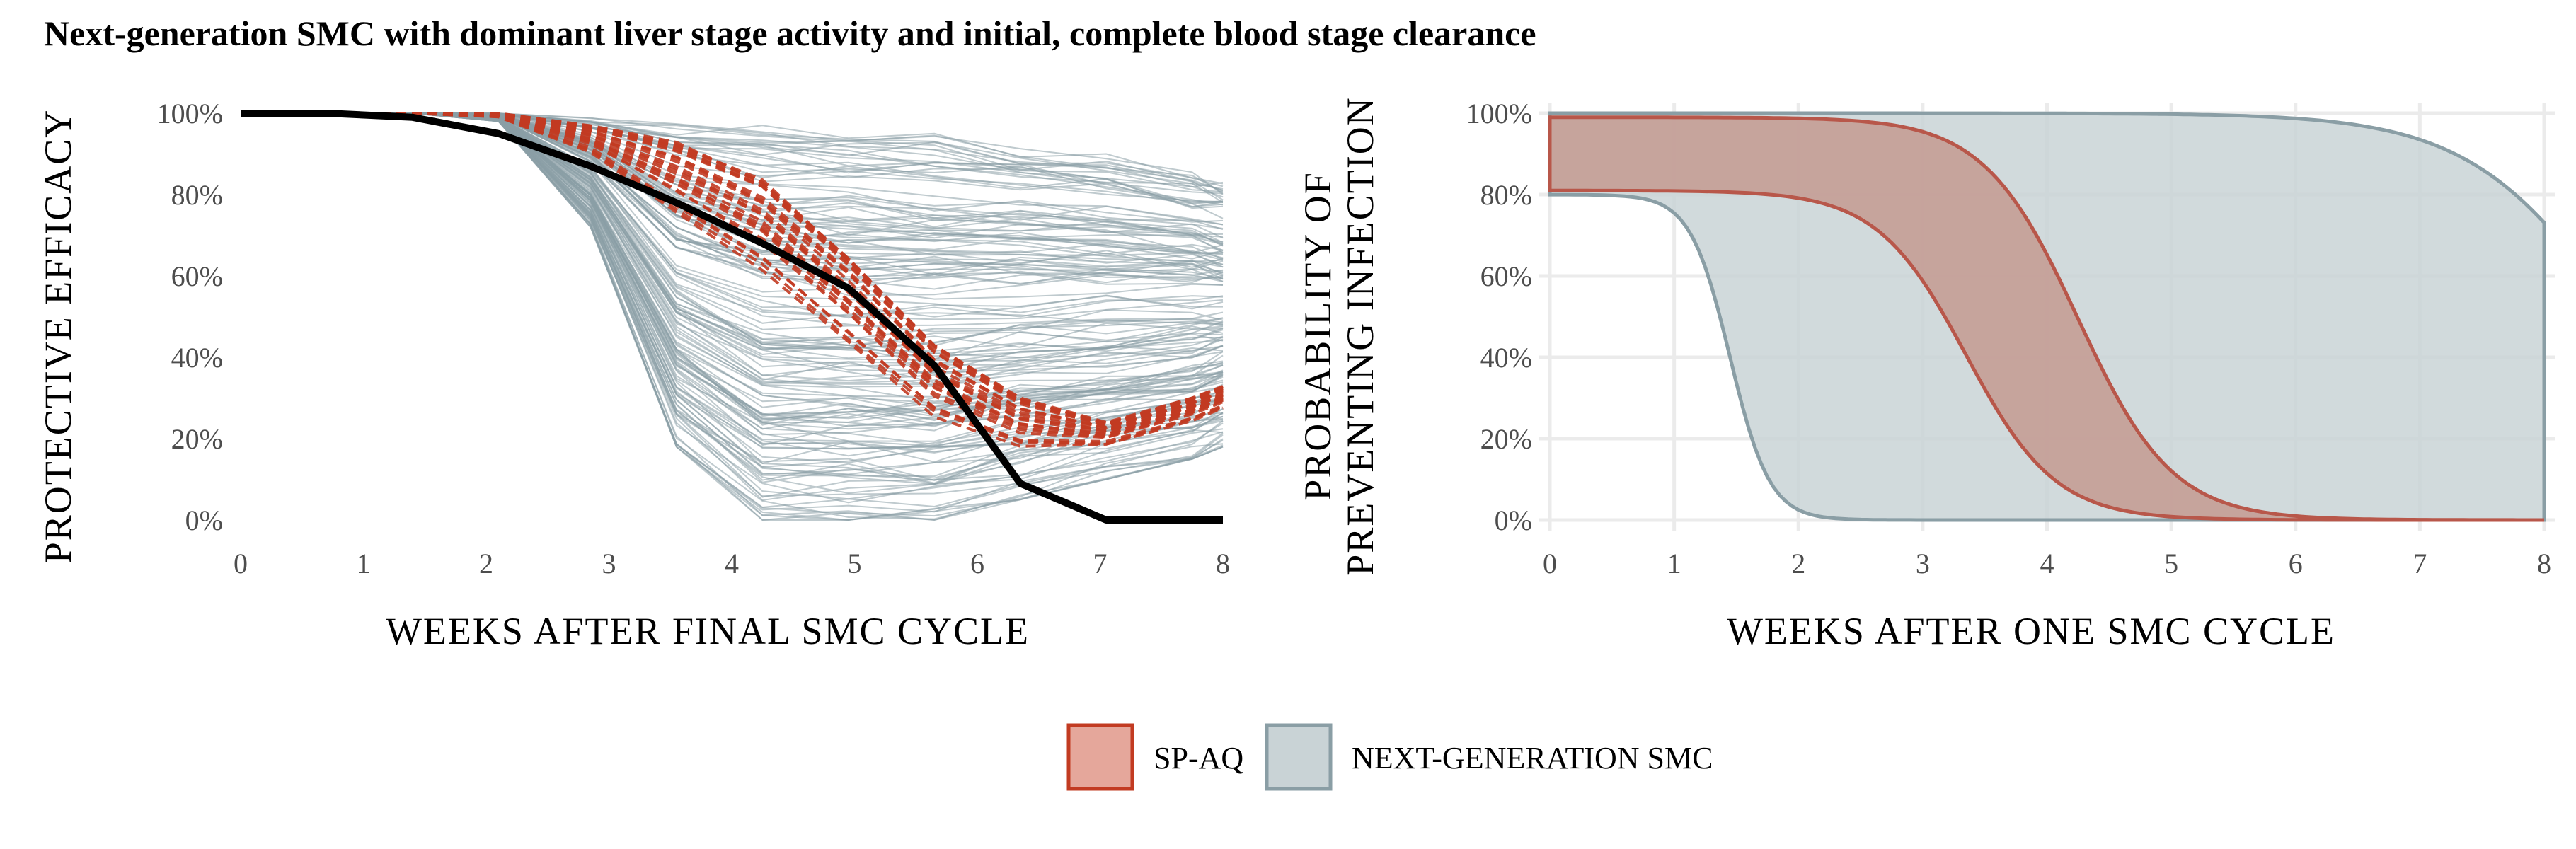 The image size is (2576, 849). What do you see at coordinates (1360, 335) in the screenshot?
I see `right-y-axis-title-line2: PREVENTING INFECTION` at bounding box center [1360, 335].